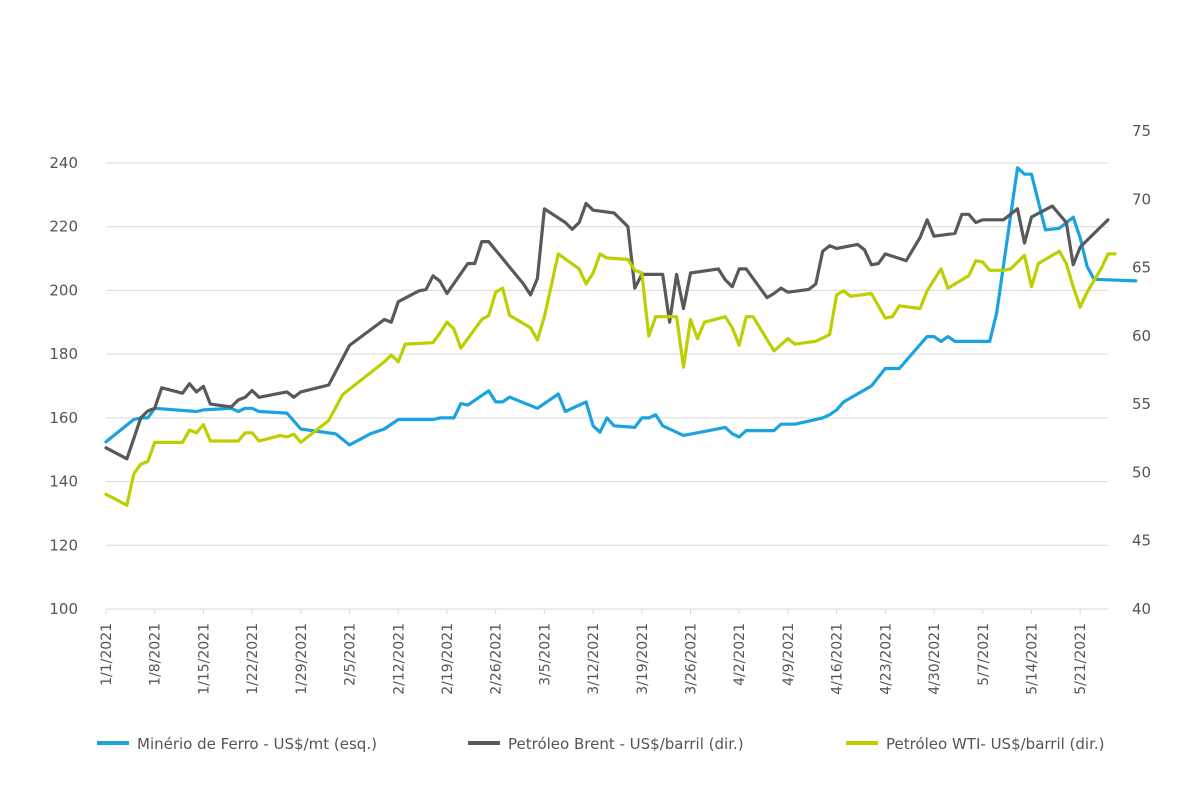 The height and width of the screenshot is (797, 1201). I want to click on x-tick-label: 3/5/2021, so click(545, 654).